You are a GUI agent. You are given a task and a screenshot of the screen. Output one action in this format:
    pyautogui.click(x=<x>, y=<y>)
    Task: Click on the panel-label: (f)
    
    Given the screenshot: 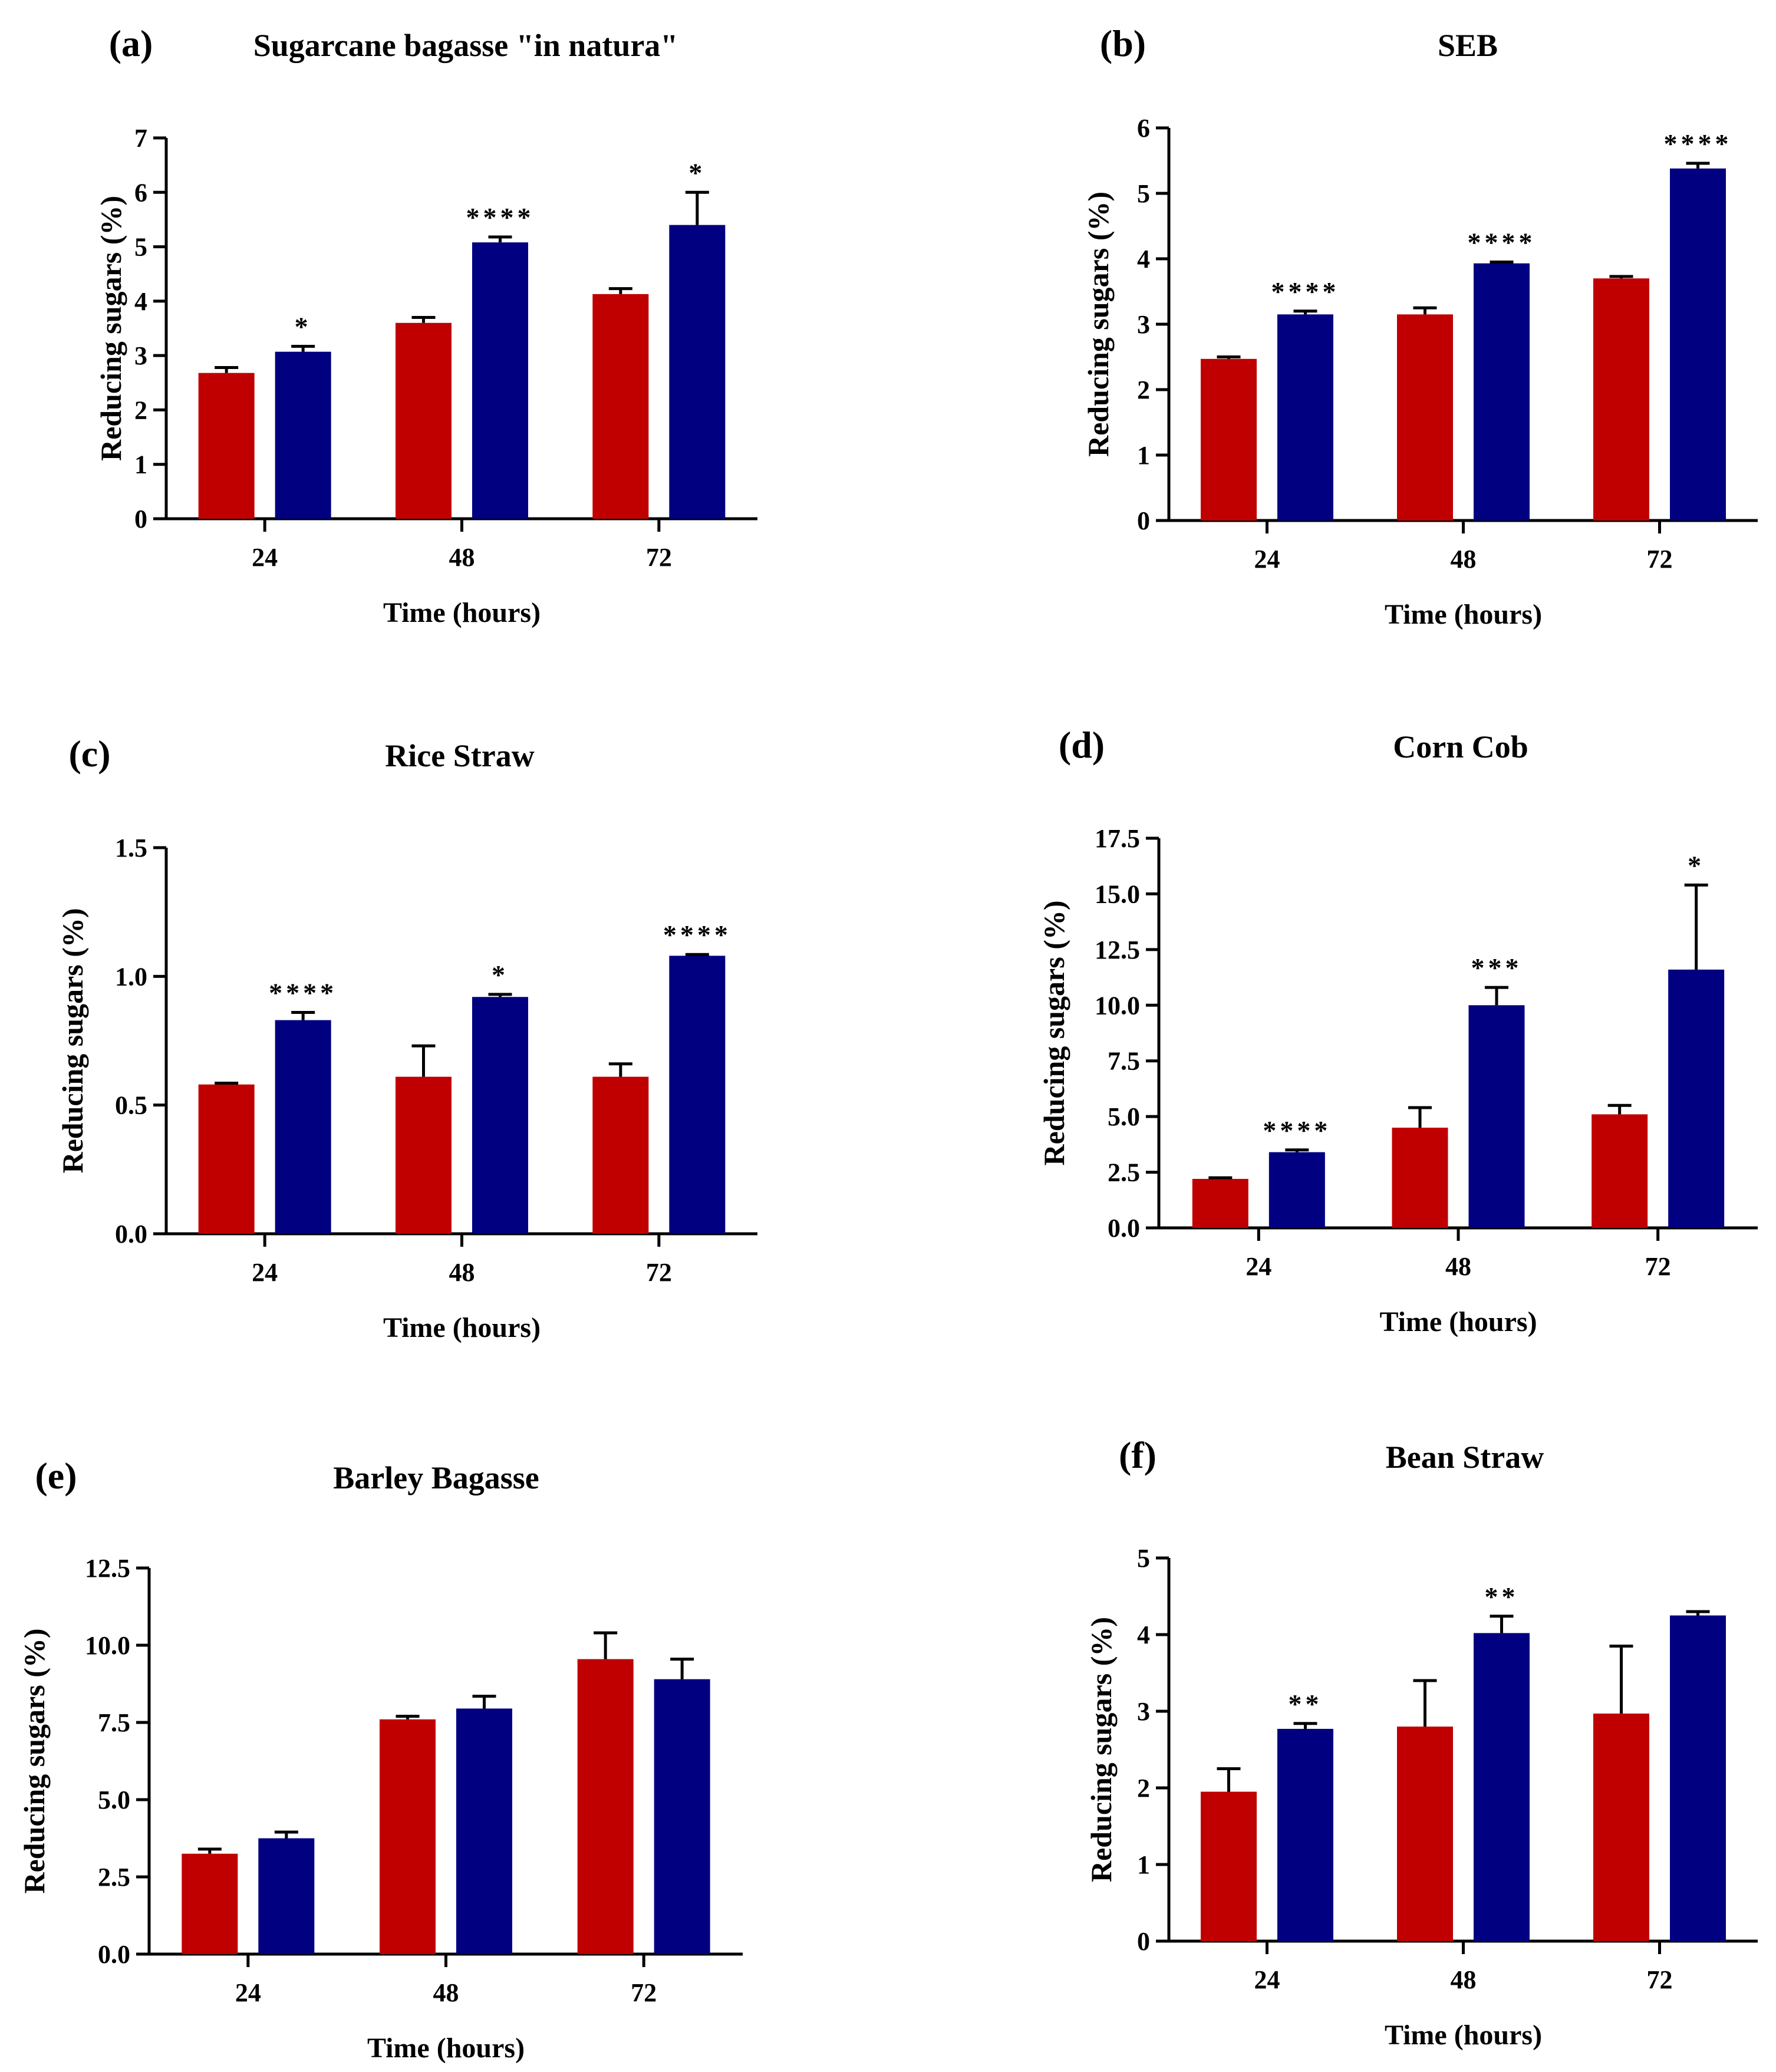 What is the action you would take?
    pyautogui.click(x=1137, y=1455)
    